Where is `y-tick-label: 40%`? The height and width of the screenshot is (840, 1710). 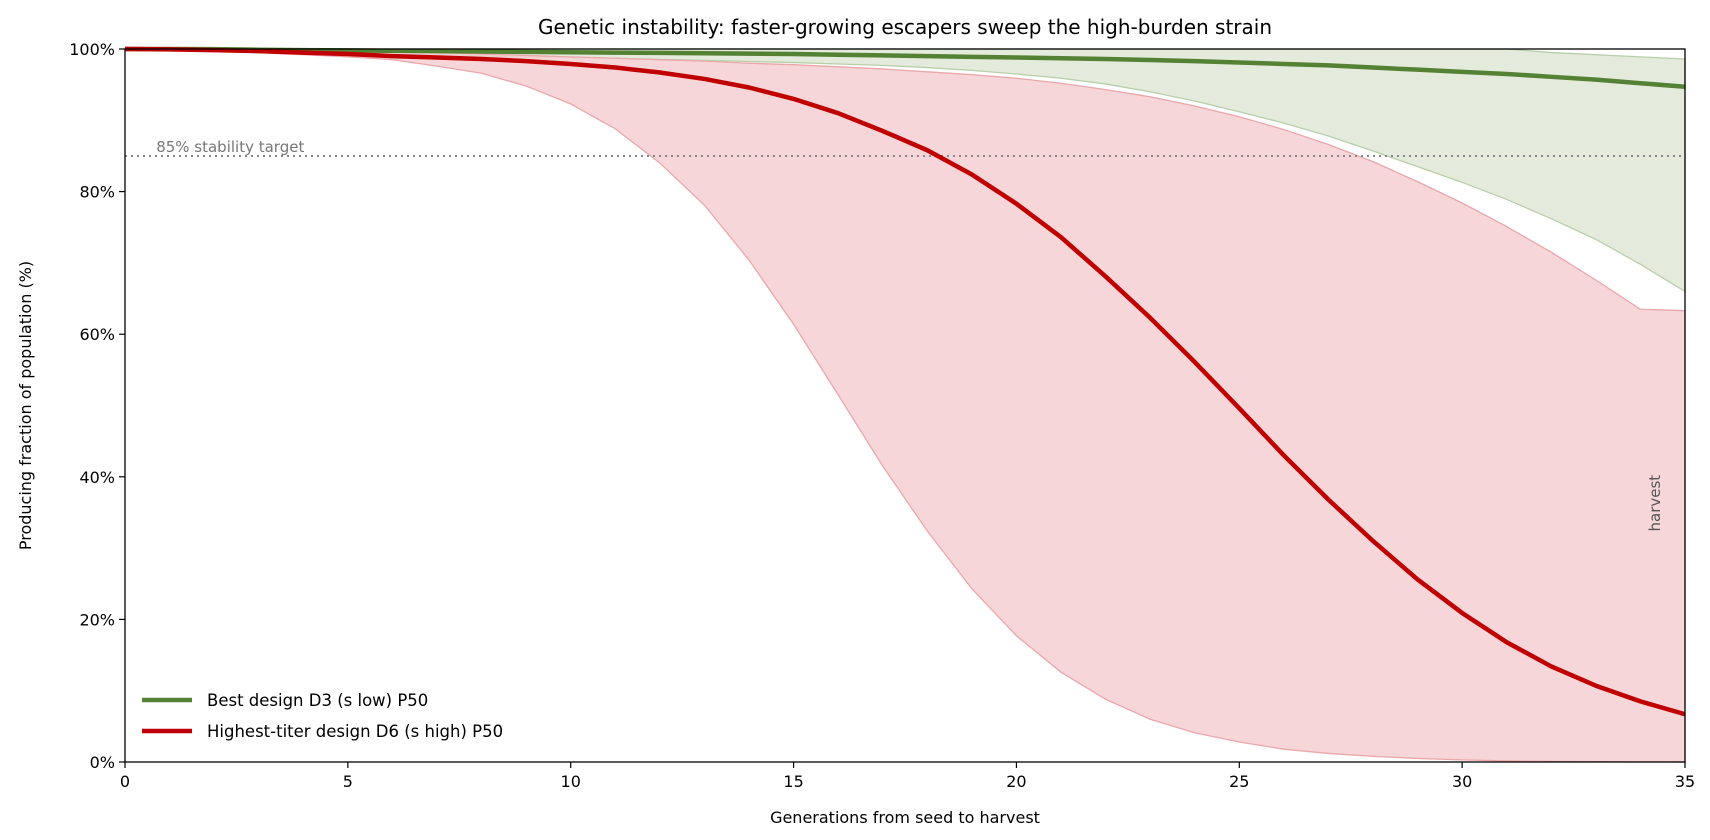
y-tick-label: 40% is located at coordinates (97, 477).